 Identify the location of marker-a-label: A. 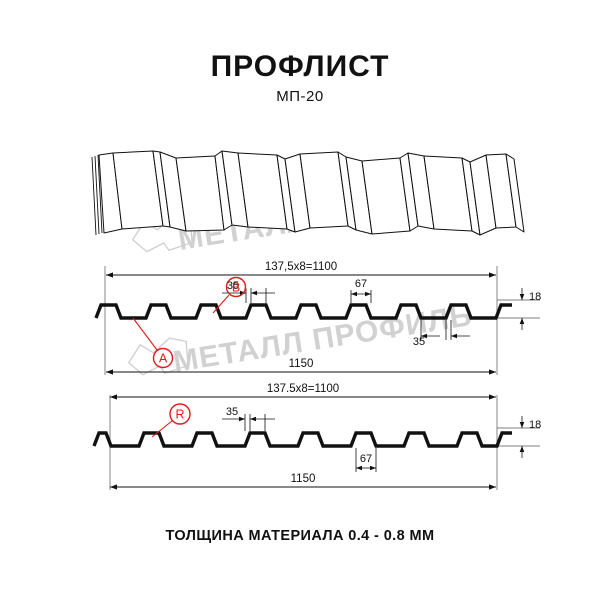
(163, 359).